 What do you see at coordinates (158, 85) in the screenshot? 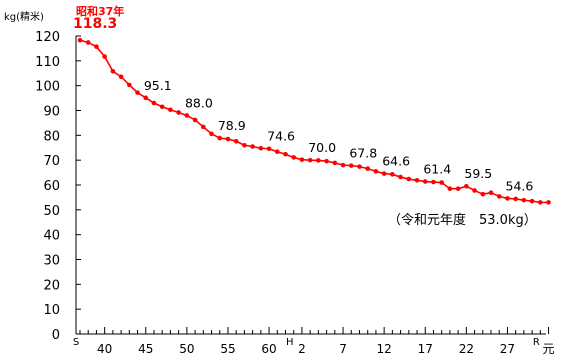
I see `data-label: 95.1` at bounding box center [158, 85].